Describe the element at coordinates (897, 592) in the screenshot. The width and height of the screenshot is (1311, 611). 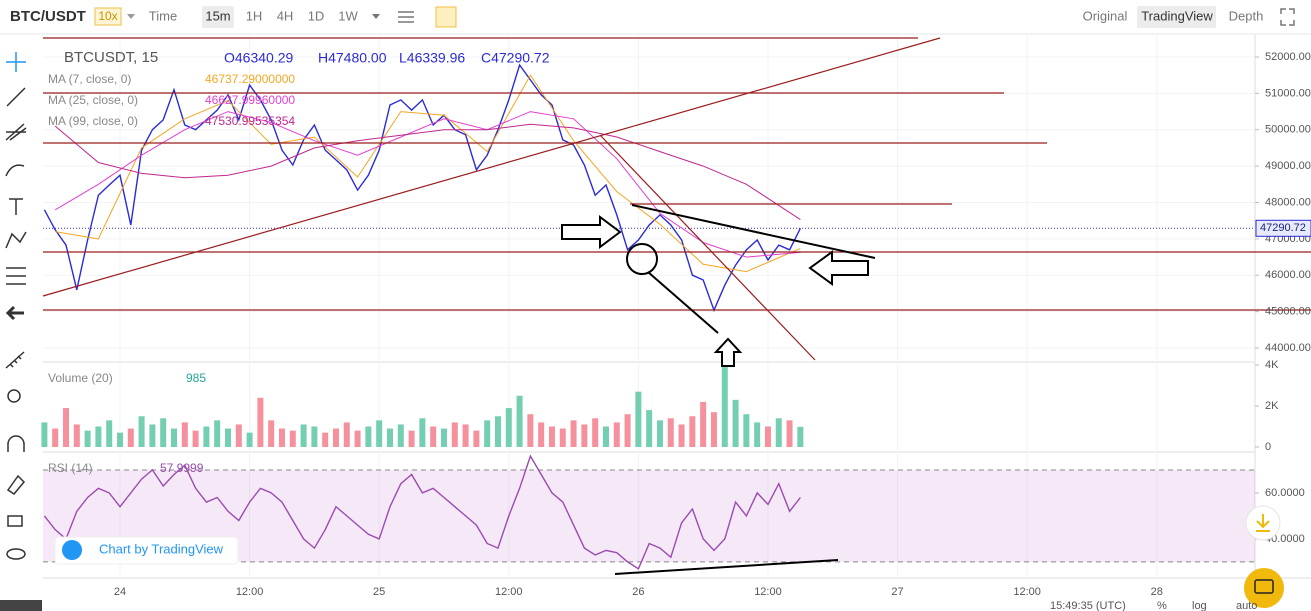
I see `x-tick-label: 27` at that location.